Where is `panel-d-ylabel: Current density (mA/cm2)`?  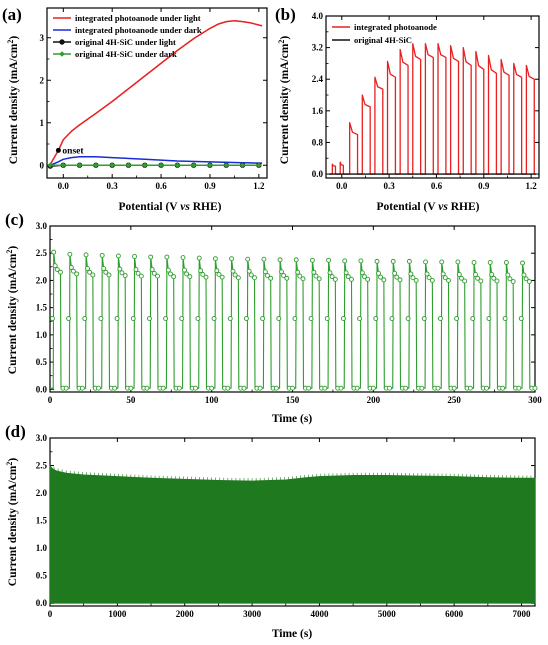 panel-d-ylabel: Current density (mA/cm2) is located at coordinates (12, 522).